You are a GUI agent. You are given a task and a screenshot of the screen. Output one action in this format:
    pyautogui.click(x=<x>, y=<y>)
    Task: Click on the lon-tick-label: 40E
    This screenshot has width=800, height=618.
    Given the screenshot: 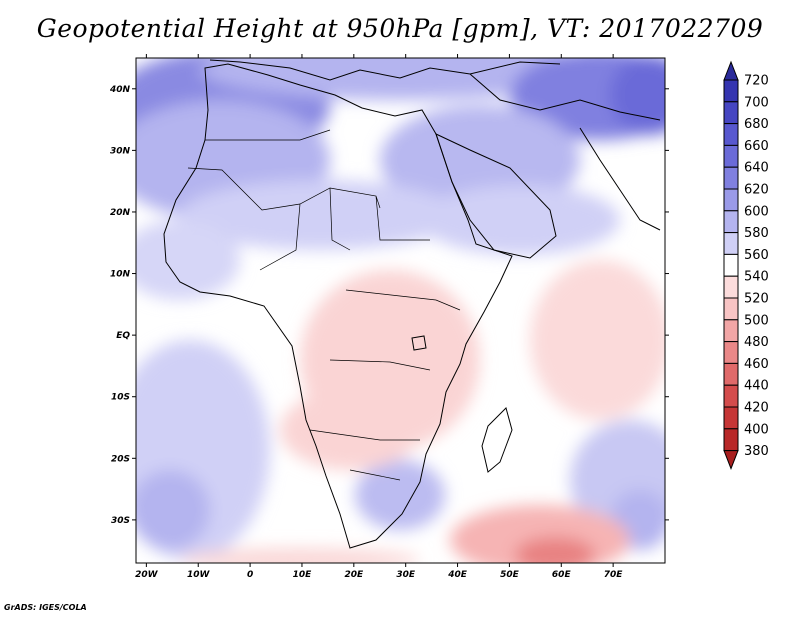 What is the action you would take?
    pyautogui.click(x=457, y=575)
    